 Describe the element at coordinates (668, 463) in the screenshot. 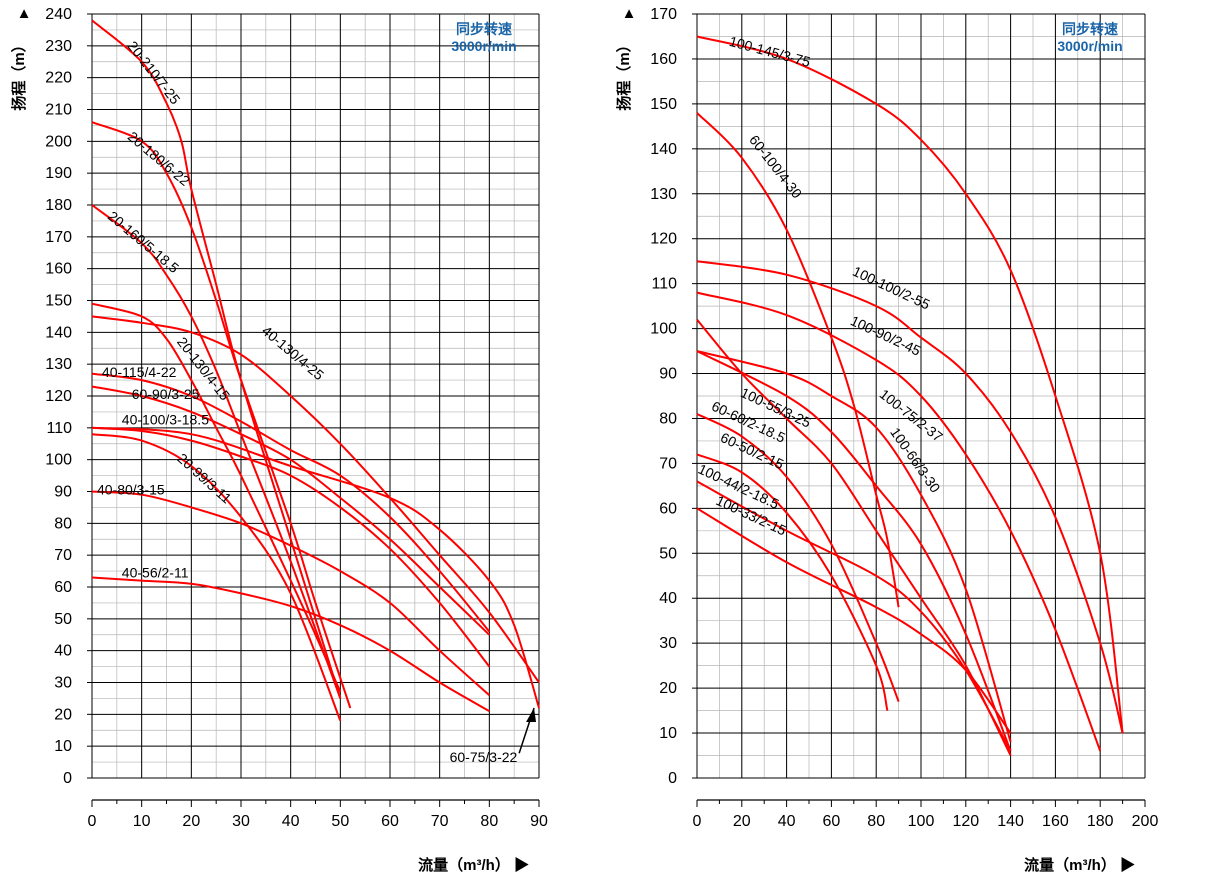

I see `y-tick-label: 70` at that location.